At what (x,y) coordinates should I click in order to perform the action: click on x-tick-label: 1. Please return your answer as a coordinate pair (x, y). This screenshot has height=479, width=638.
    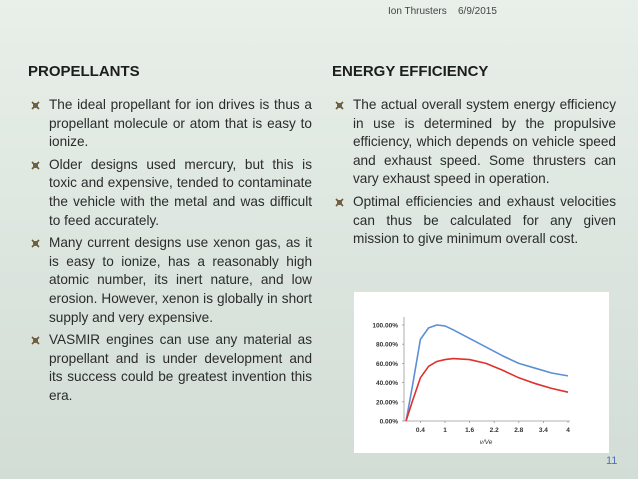
    Looking at the image, I should click on (445, 430).